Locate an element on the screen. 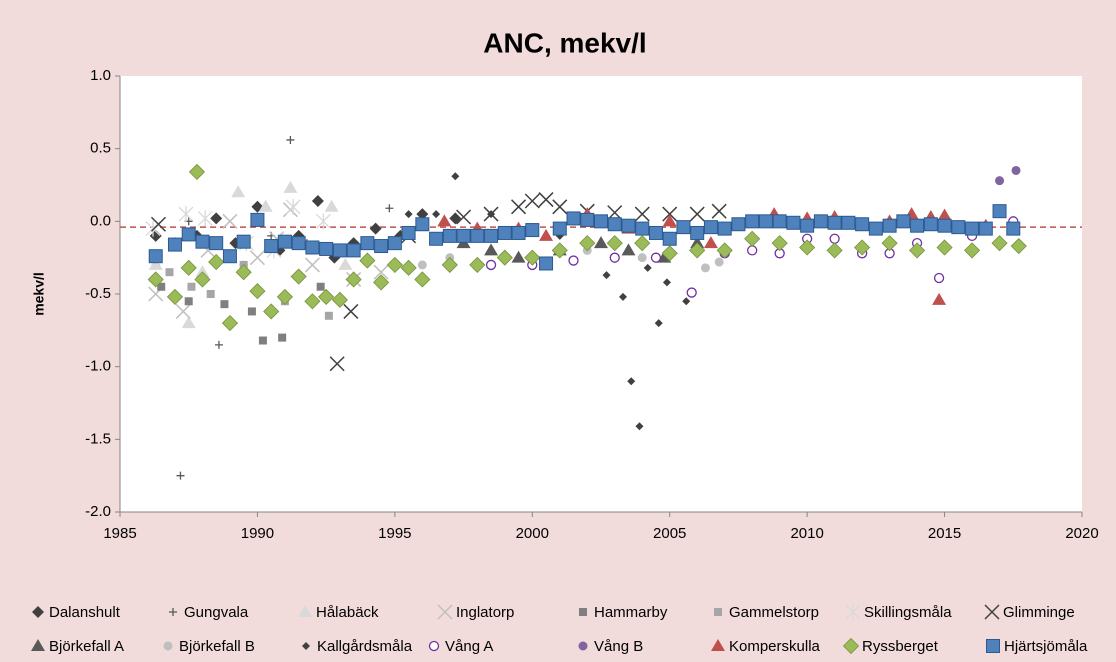 Image resolution: width=1116 pixels, height=662 pixels. legend-label: Gungvala is located at coordinates (216, 612).